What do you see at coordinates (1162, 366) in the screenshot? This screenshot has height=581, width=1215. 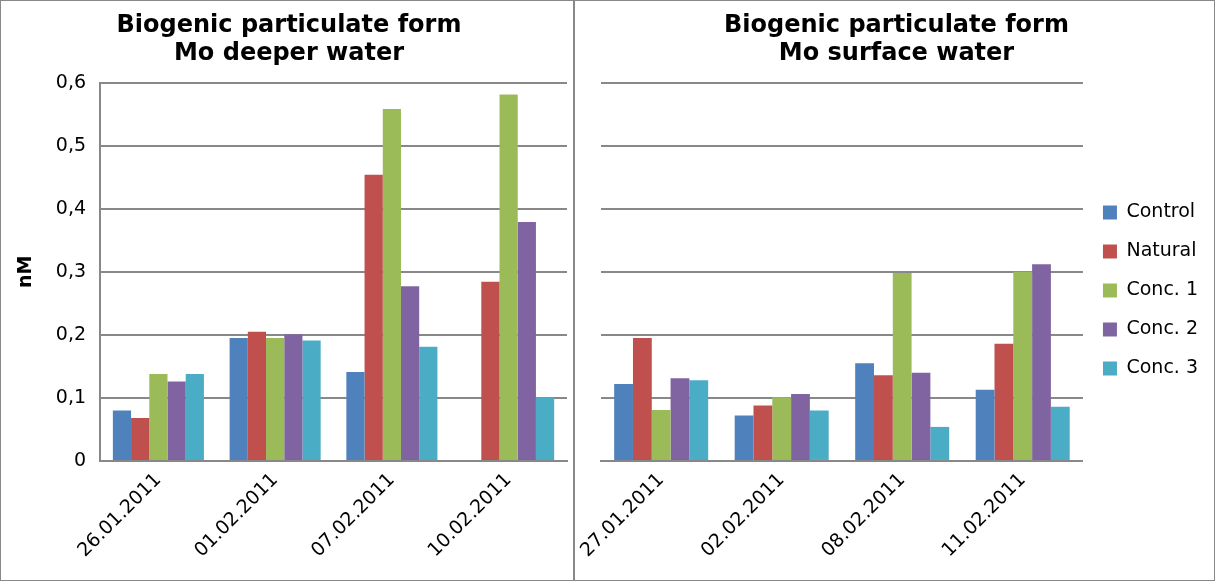 I see `legend-label: Conc. 3` at bounding box center [1162, 366].